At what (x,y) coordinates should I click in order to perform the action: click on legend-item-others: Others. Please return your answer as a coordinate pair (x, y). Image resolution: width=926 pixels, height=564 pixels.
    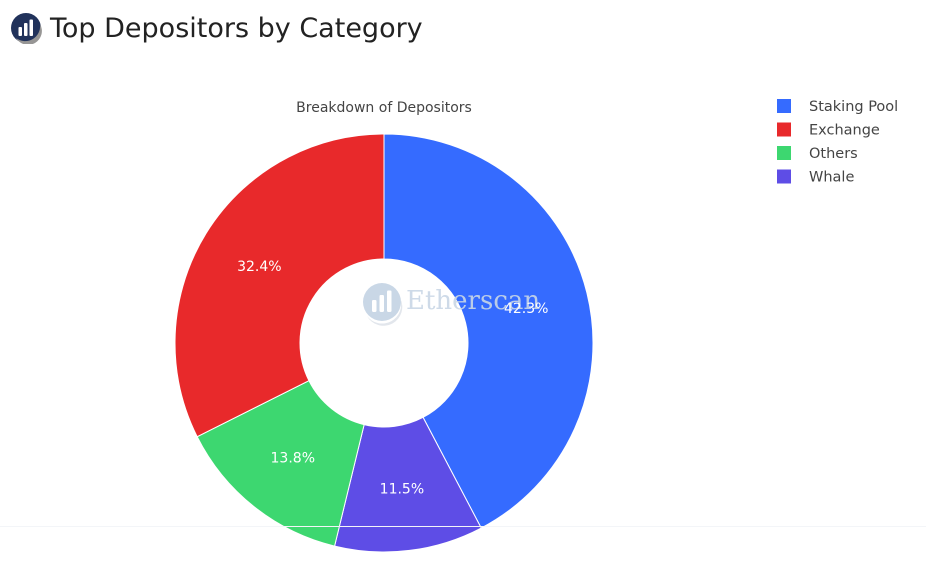
    Looking at the image, I should click on (817, 154).